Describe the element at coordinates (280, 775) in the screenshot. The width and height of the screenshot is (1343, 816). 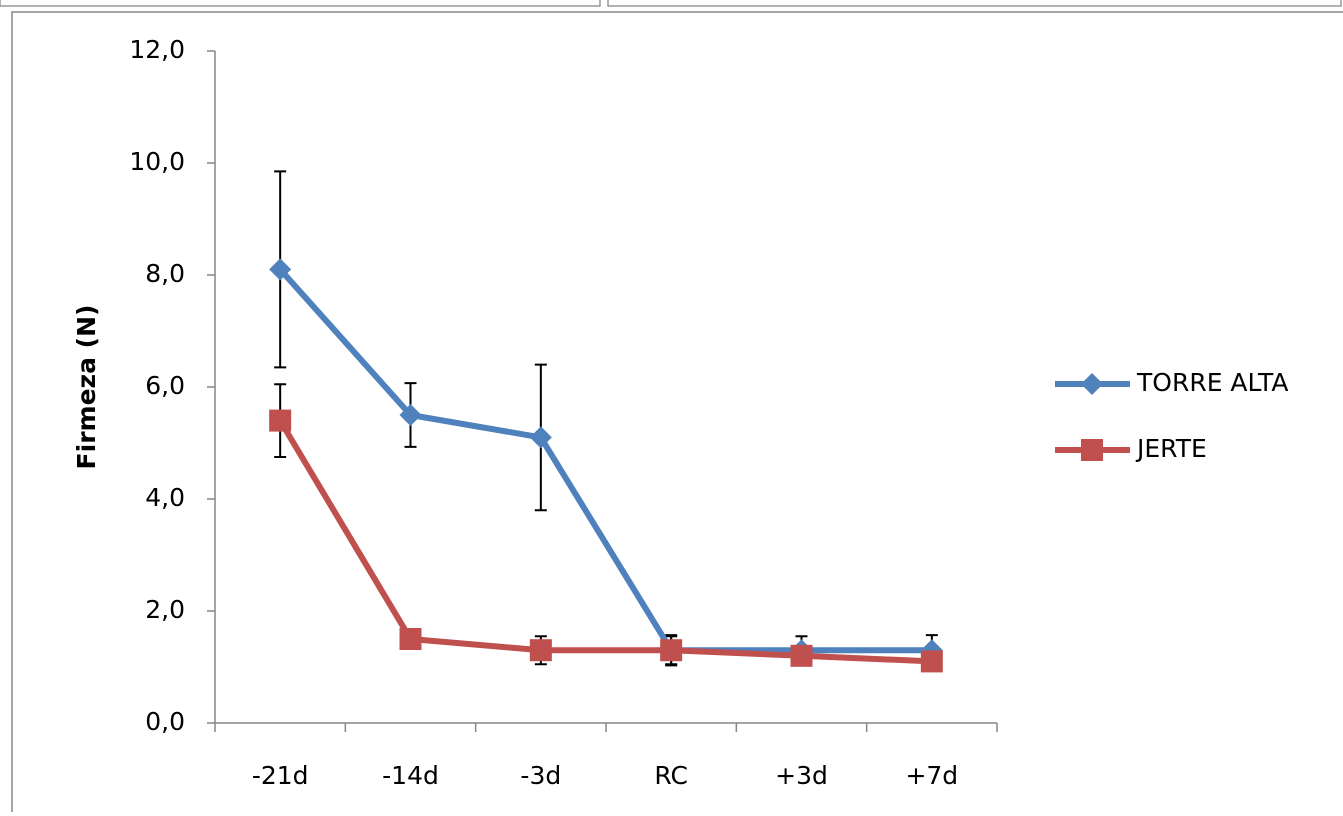
I see `x-tick-label: -21d` at that location.